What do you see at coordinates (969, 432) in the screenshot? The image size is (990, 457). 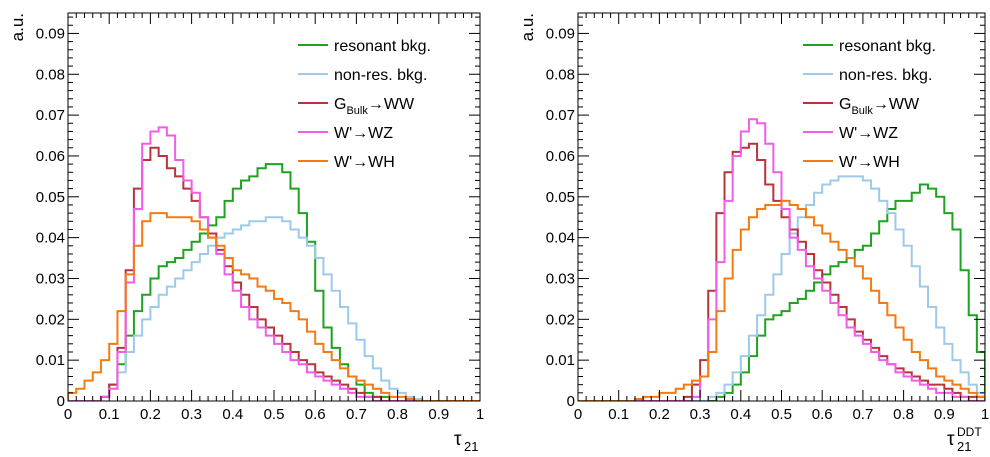 I see `x-axis-label-superscript: DDT` at bounding box center [969, 432].